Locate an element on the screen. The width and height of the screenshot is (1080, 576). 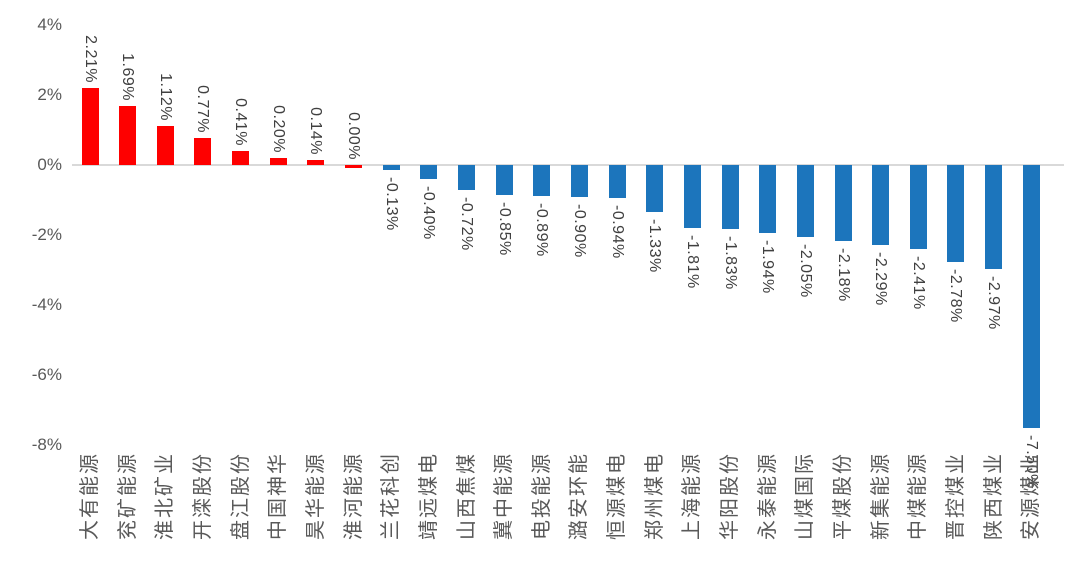
y-axis-tick-label: 0% is located at coordinates (49, 164).